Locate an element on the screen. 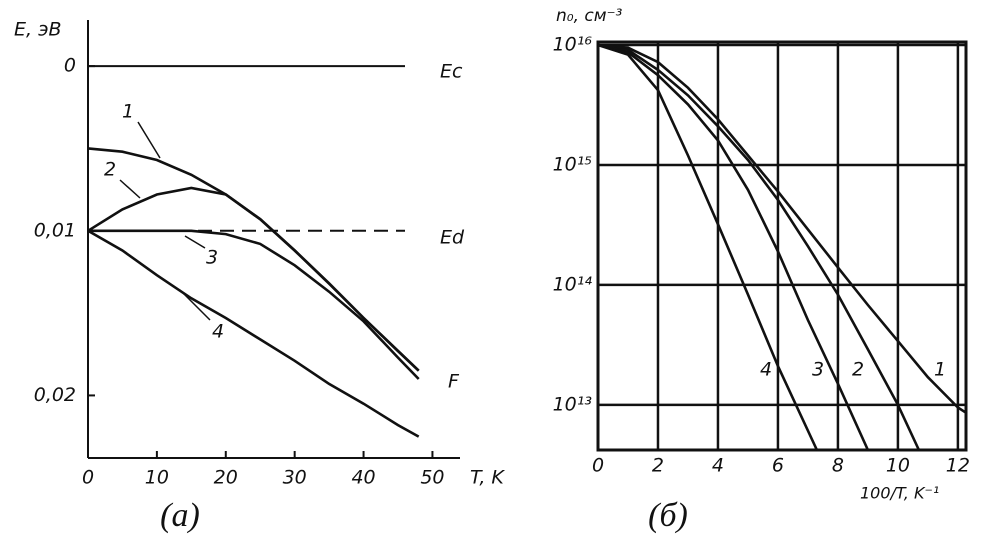 This screenshot has height=544, width=984. x-tick-label: 6 is located at coordinates (778, 466).